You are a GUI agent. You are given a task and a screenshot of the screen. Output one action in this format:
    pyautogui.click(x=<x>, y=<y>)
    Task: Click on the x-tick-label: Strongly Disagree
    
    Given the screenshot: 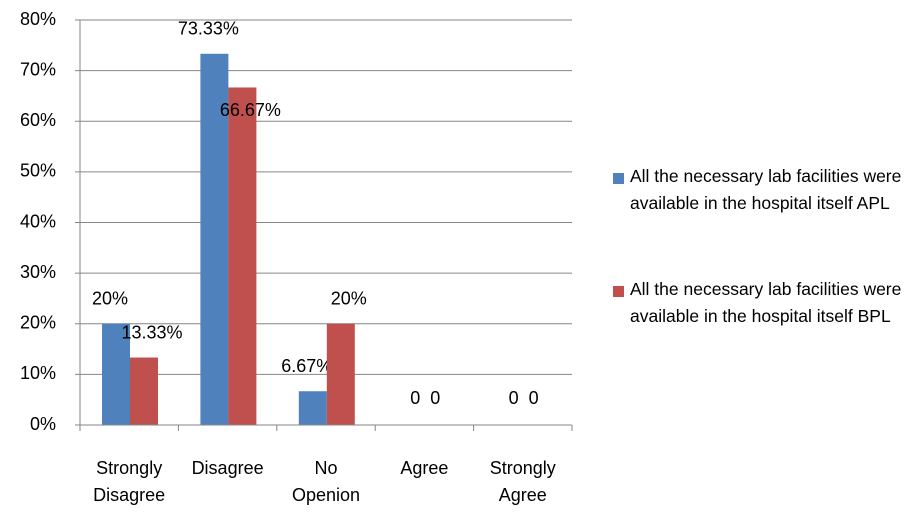 What is the action you would take?
    pyautogui.click(x=129, y=481)
    